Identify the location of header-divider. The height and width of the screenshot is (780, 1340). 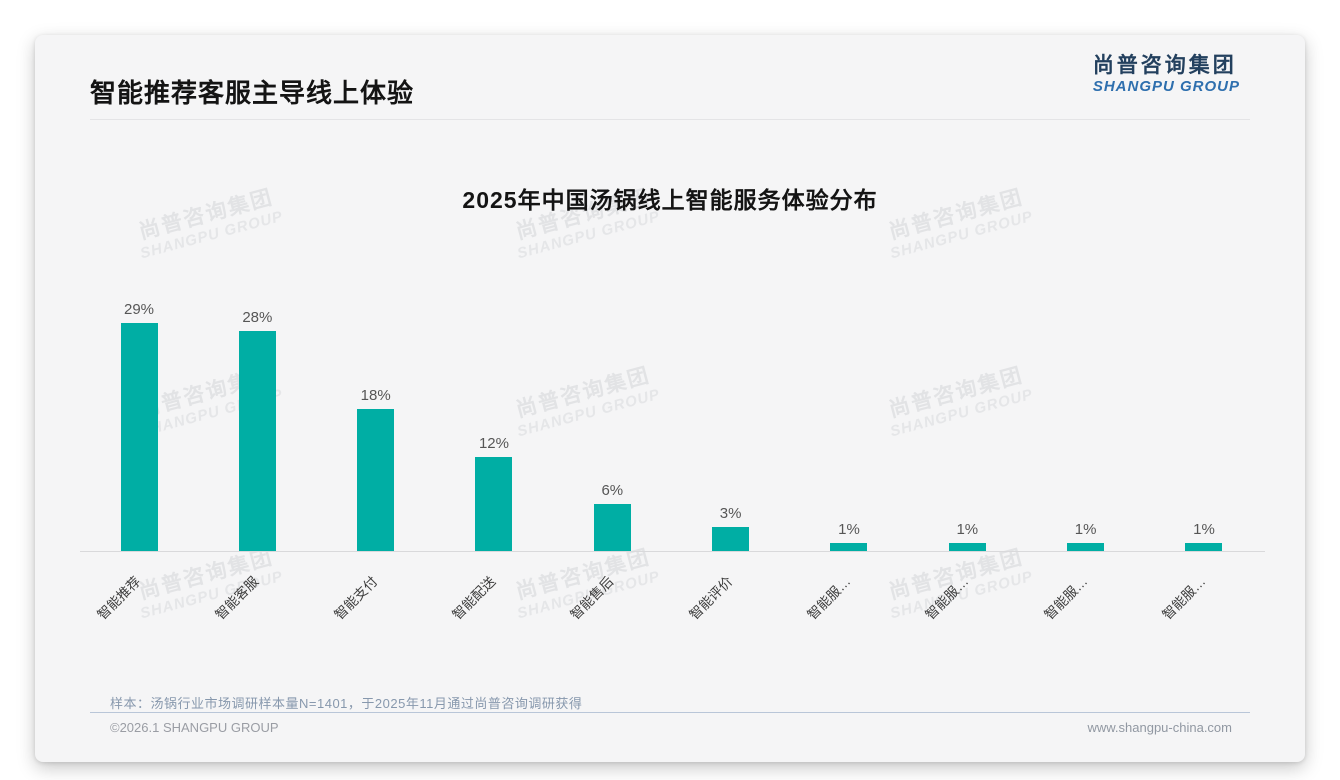
(670, 119).